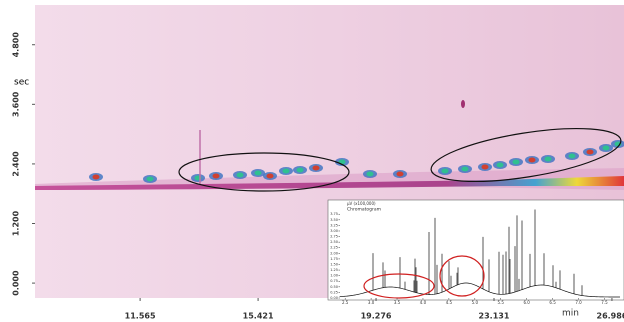 The image size is (624, 322). Describe the element at coordinates (449, 302) in the screenshot. I see `inset-x-tick-label: 4.5` at that location.